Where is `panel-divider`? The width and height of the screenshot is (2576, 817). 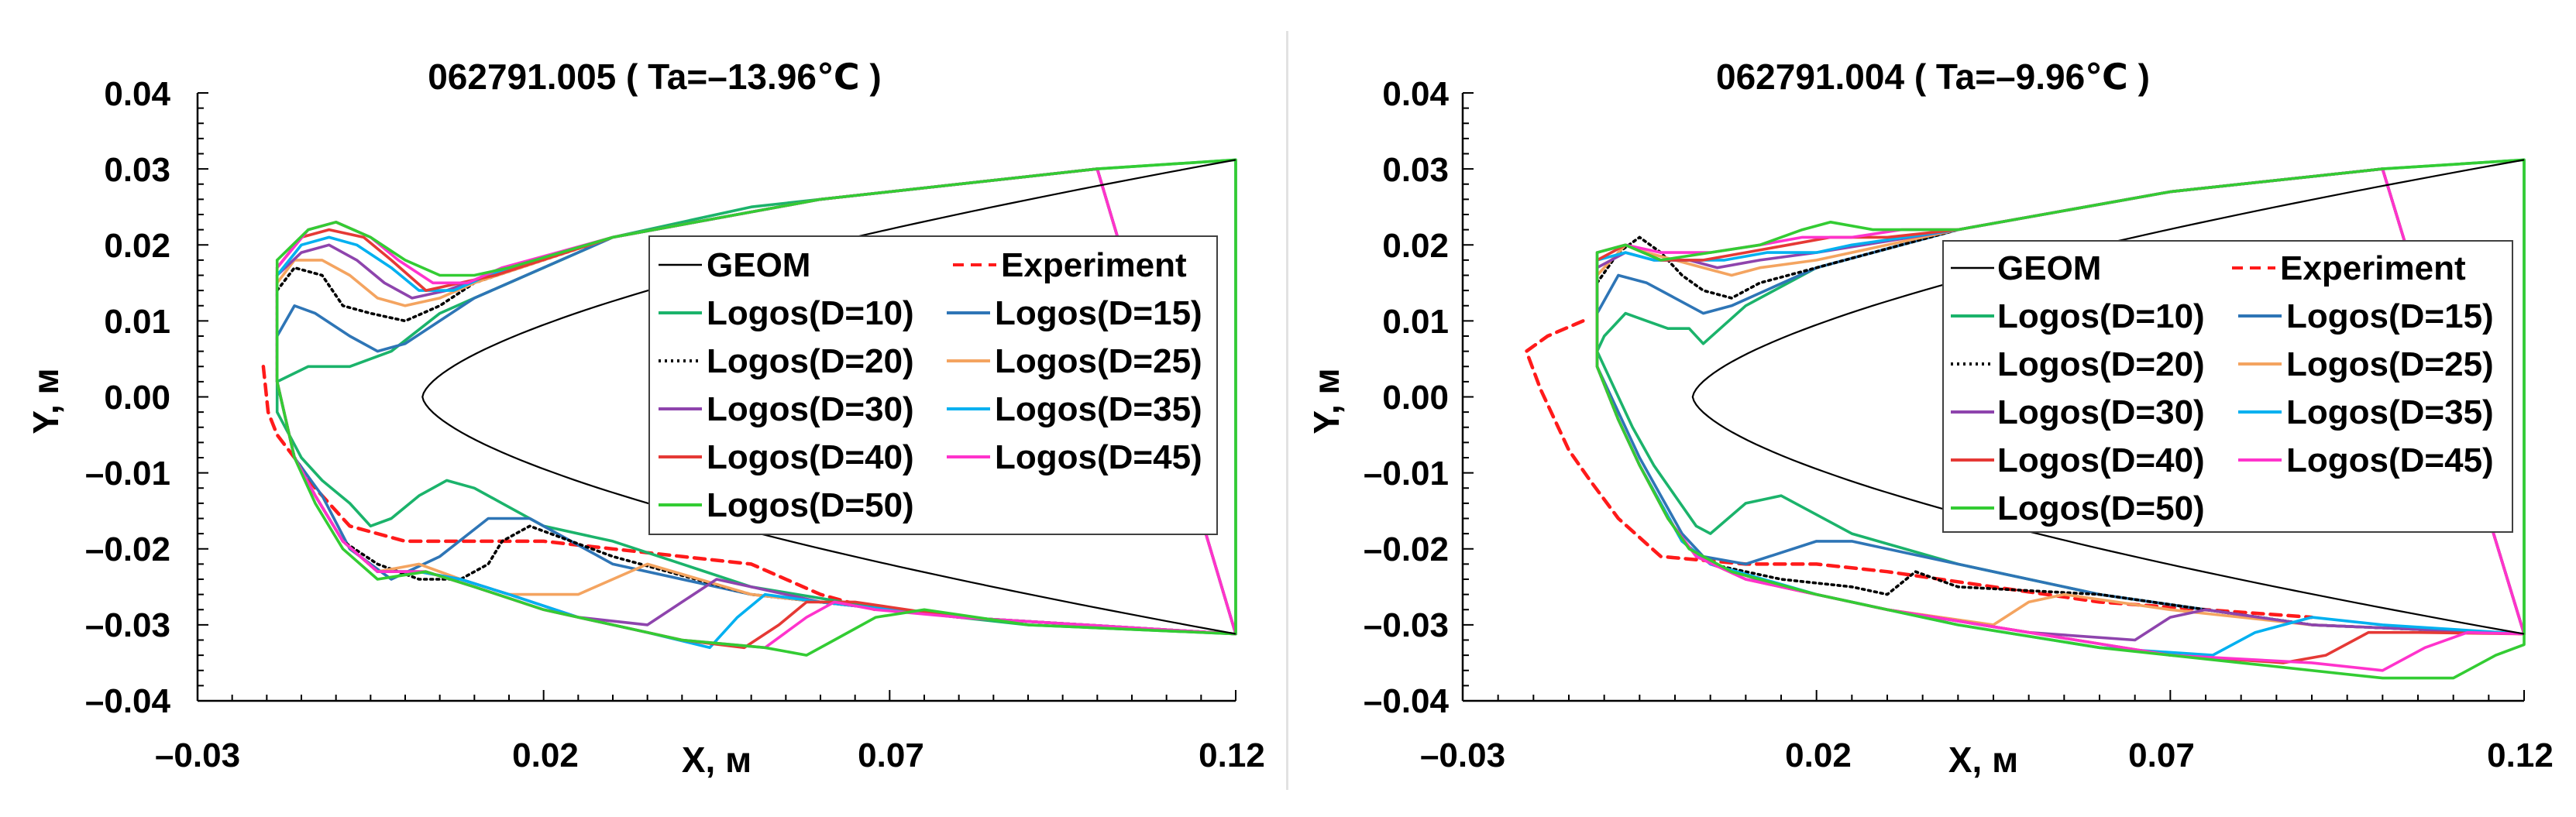
panel-divider is located at coordinates (1287, 410).